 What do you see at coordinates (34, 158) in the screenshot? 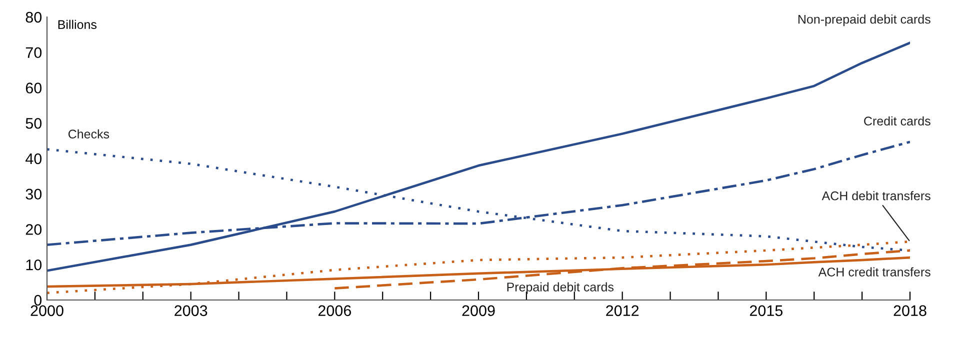
I see `y-tick-label: 40` at bounding box center [34, 158].